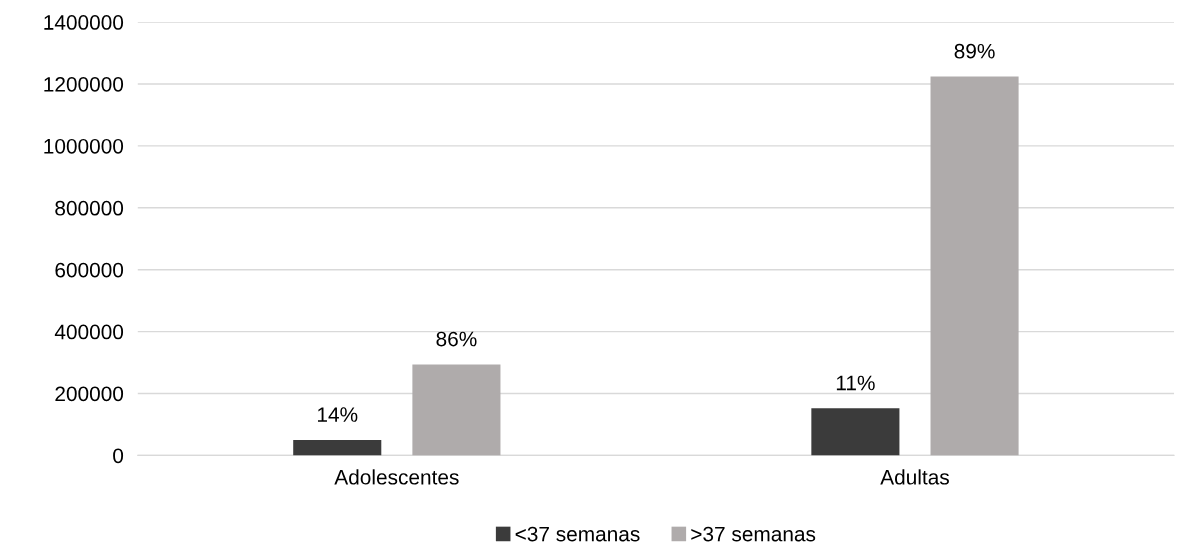 The height and width of the screenshot is (552, 1198). I want to click on y-tick-label: 600000, so click(89, 270).